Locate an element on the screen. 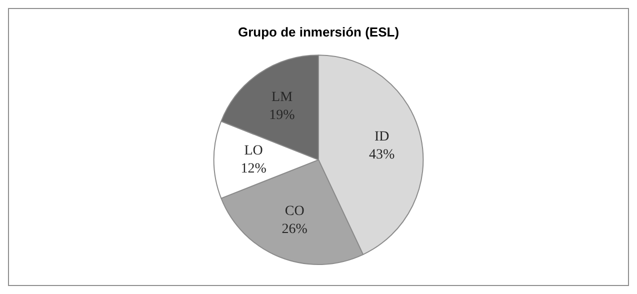 The height and width of the screenshot is (294, 637). data-label: 43% is located at coordinates (382, 154).